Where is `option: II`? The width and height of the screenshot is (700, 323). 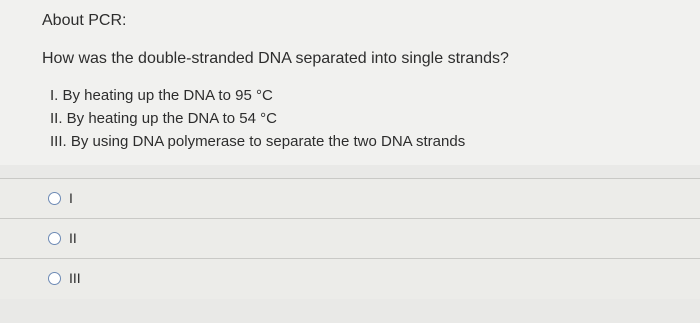 option: II is located at coordinates (350, 238).